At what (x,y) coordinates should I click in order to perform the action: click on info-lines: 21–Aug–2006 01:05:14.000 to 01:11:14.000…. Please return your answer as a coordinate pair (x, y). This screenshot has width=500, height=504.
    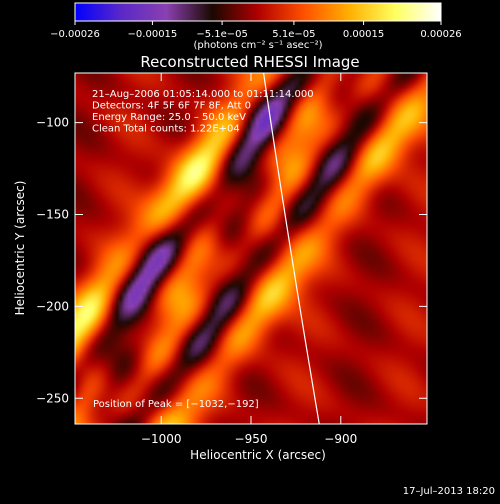
    Looking at the image, I should click on (203, 112).